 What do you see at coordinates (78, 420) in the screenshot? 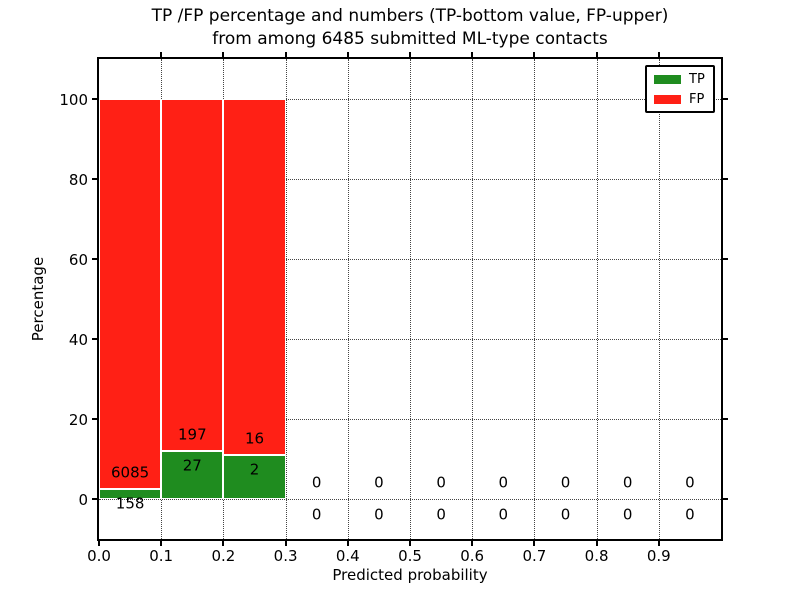
I see `y-tick-label: 20` at bounding box center [78, 420].